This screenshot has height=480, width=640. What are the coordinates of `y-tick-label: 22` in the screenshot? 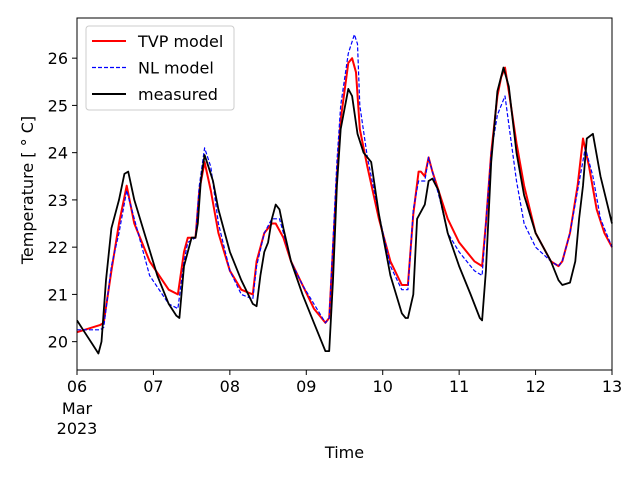 It's located at (58, 247).